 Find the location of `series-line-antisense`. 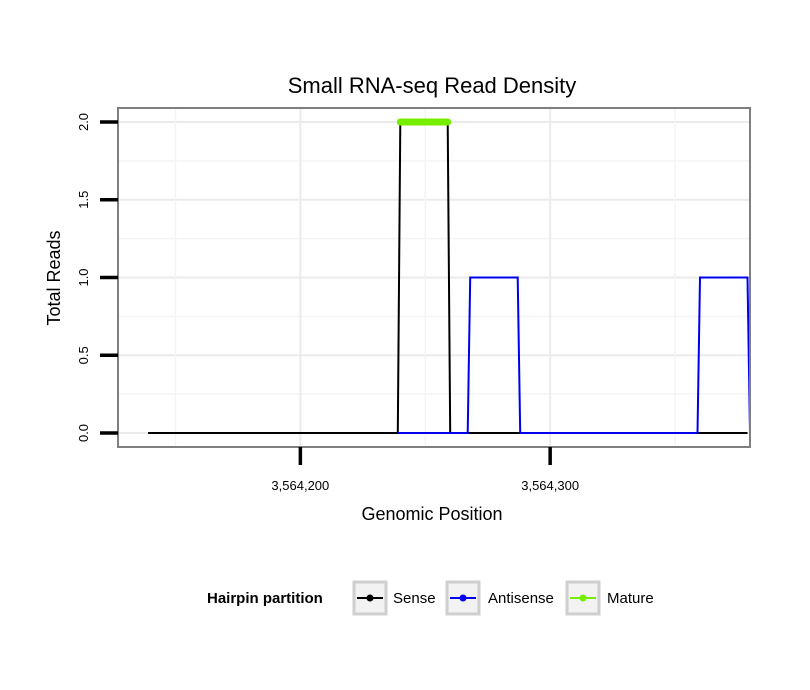

series-line-antisense is located at coordinates (574, 355).